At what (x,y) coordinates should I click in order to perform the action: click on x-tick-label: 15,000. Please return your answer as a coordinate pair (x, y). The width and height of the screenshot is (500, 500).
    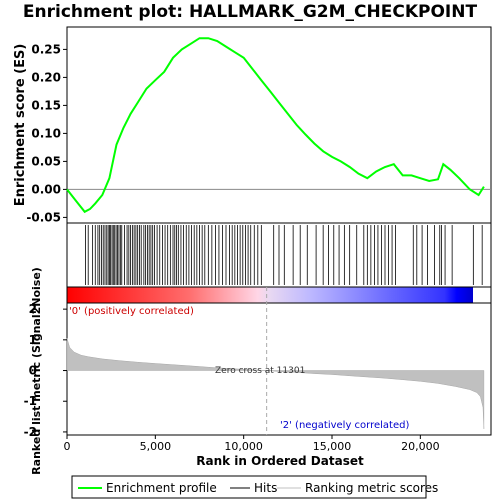
    Looking at the image, I should click on (332, 446).